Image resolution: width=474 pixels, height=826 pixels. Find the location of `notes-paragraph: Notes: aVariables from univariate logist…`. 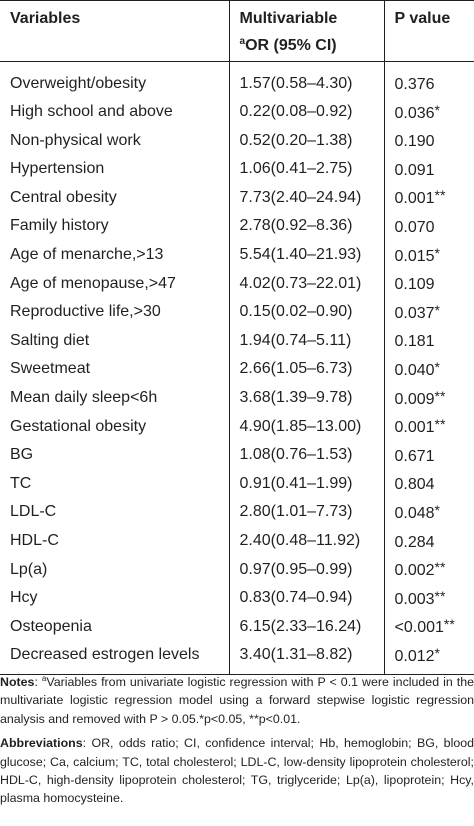

notes-paragraph: Notes: aVariables from univariate logist… is located at coordinates (237, 700).